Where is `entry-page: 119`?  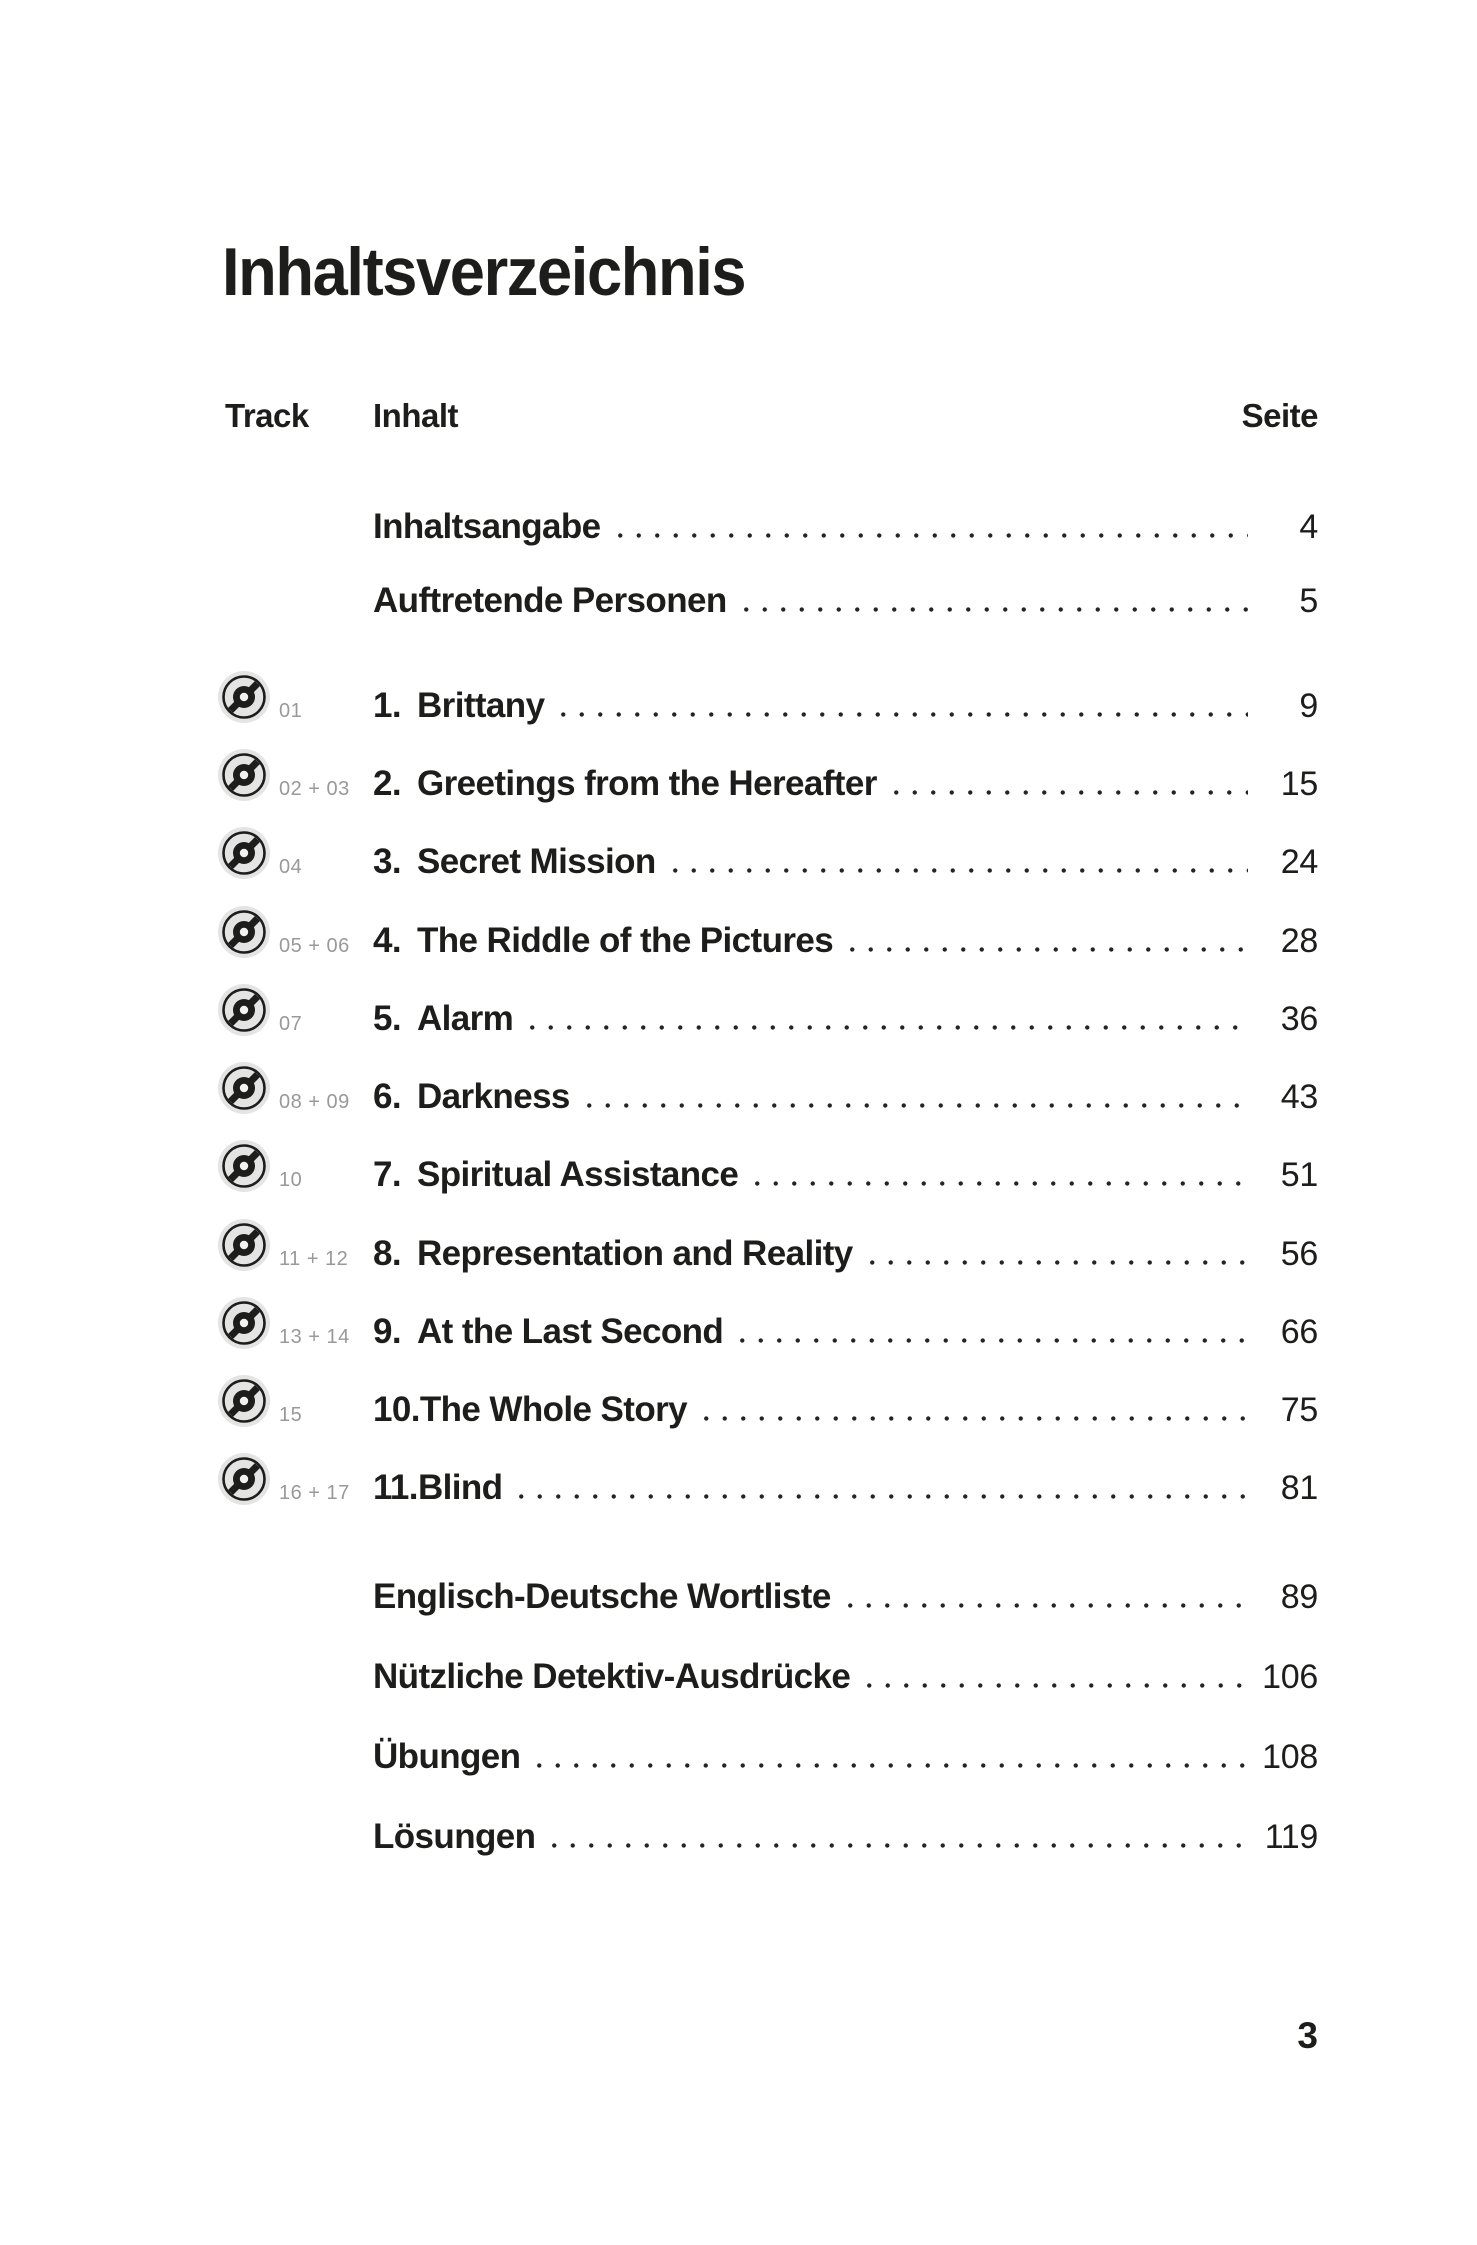 entry-page: 119 is located at coordinates (1291, 1837).